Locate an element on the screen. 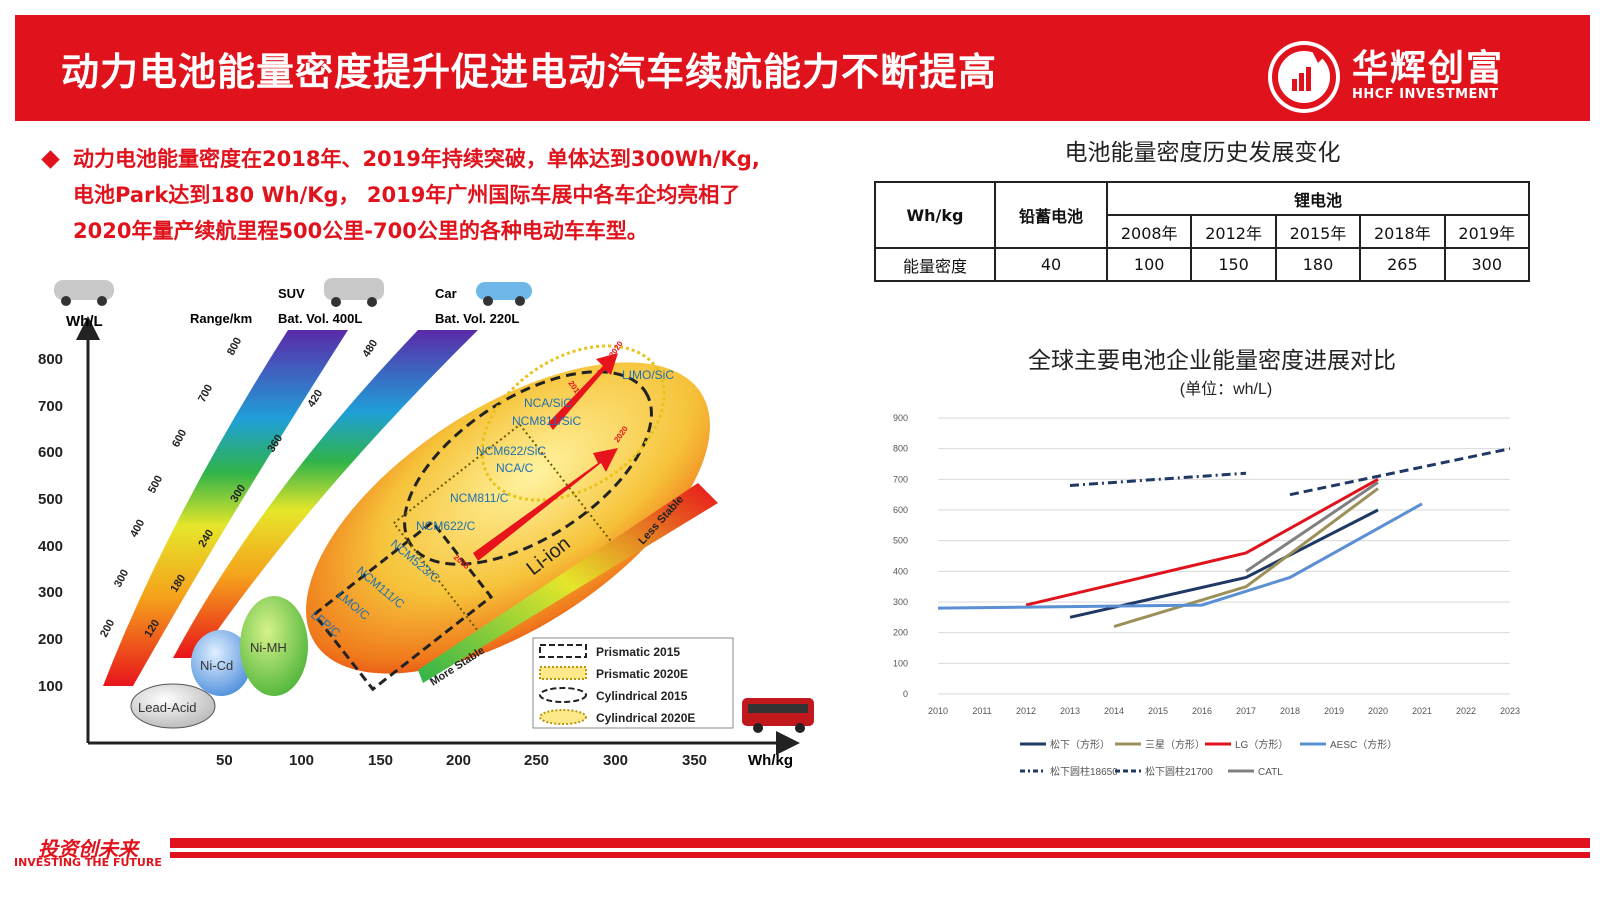 This screenshot has height=900, width=1600. lead-acid-region is located at coordinates (173, 706).